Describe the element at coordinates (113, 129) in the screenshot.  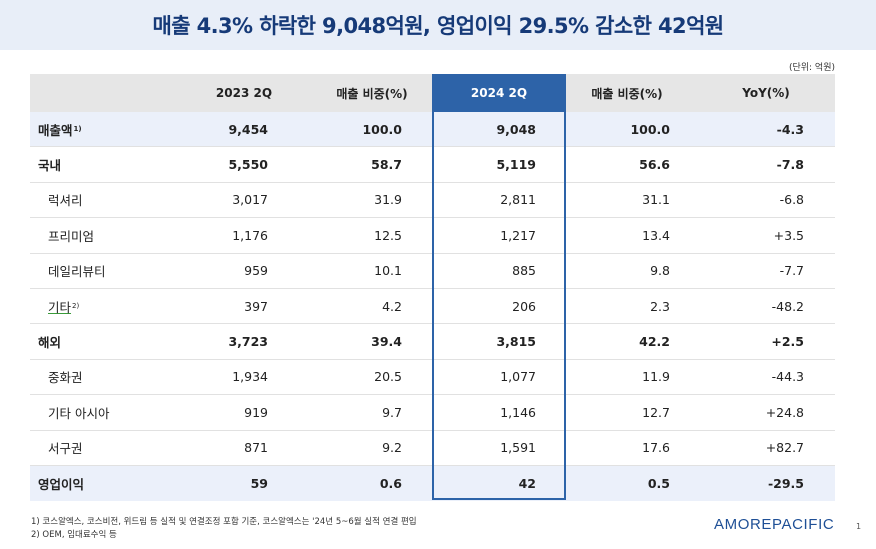
I see `row-label: 매출액 1)` at that location.